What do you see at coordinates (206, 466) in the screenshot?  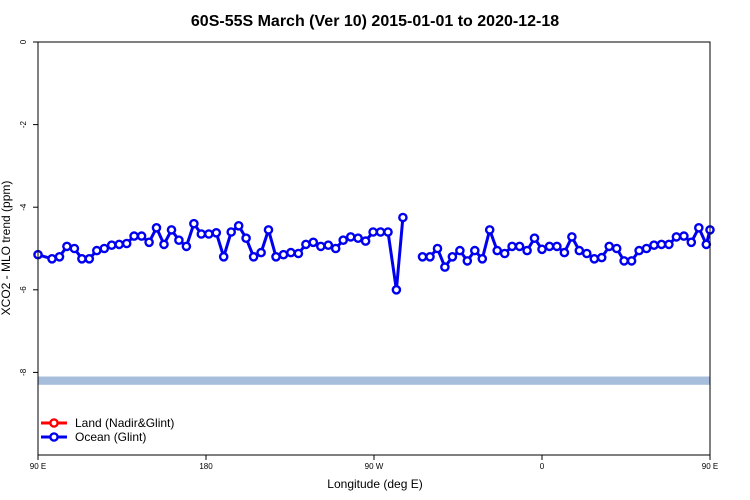 I see `x-tick-label: 180` at bounding box center [206, 466].